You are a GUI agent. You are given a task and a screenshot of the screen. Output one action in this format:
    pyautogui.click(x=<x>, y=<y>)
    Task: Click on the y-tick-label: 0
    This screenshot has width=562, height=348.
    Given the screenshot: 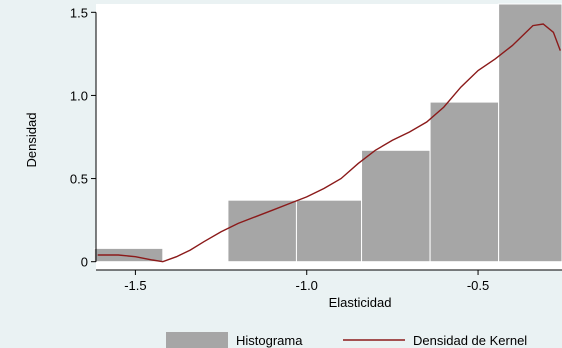 What is the action you would take?
    pyautogui.click(x=84, y=262)
    